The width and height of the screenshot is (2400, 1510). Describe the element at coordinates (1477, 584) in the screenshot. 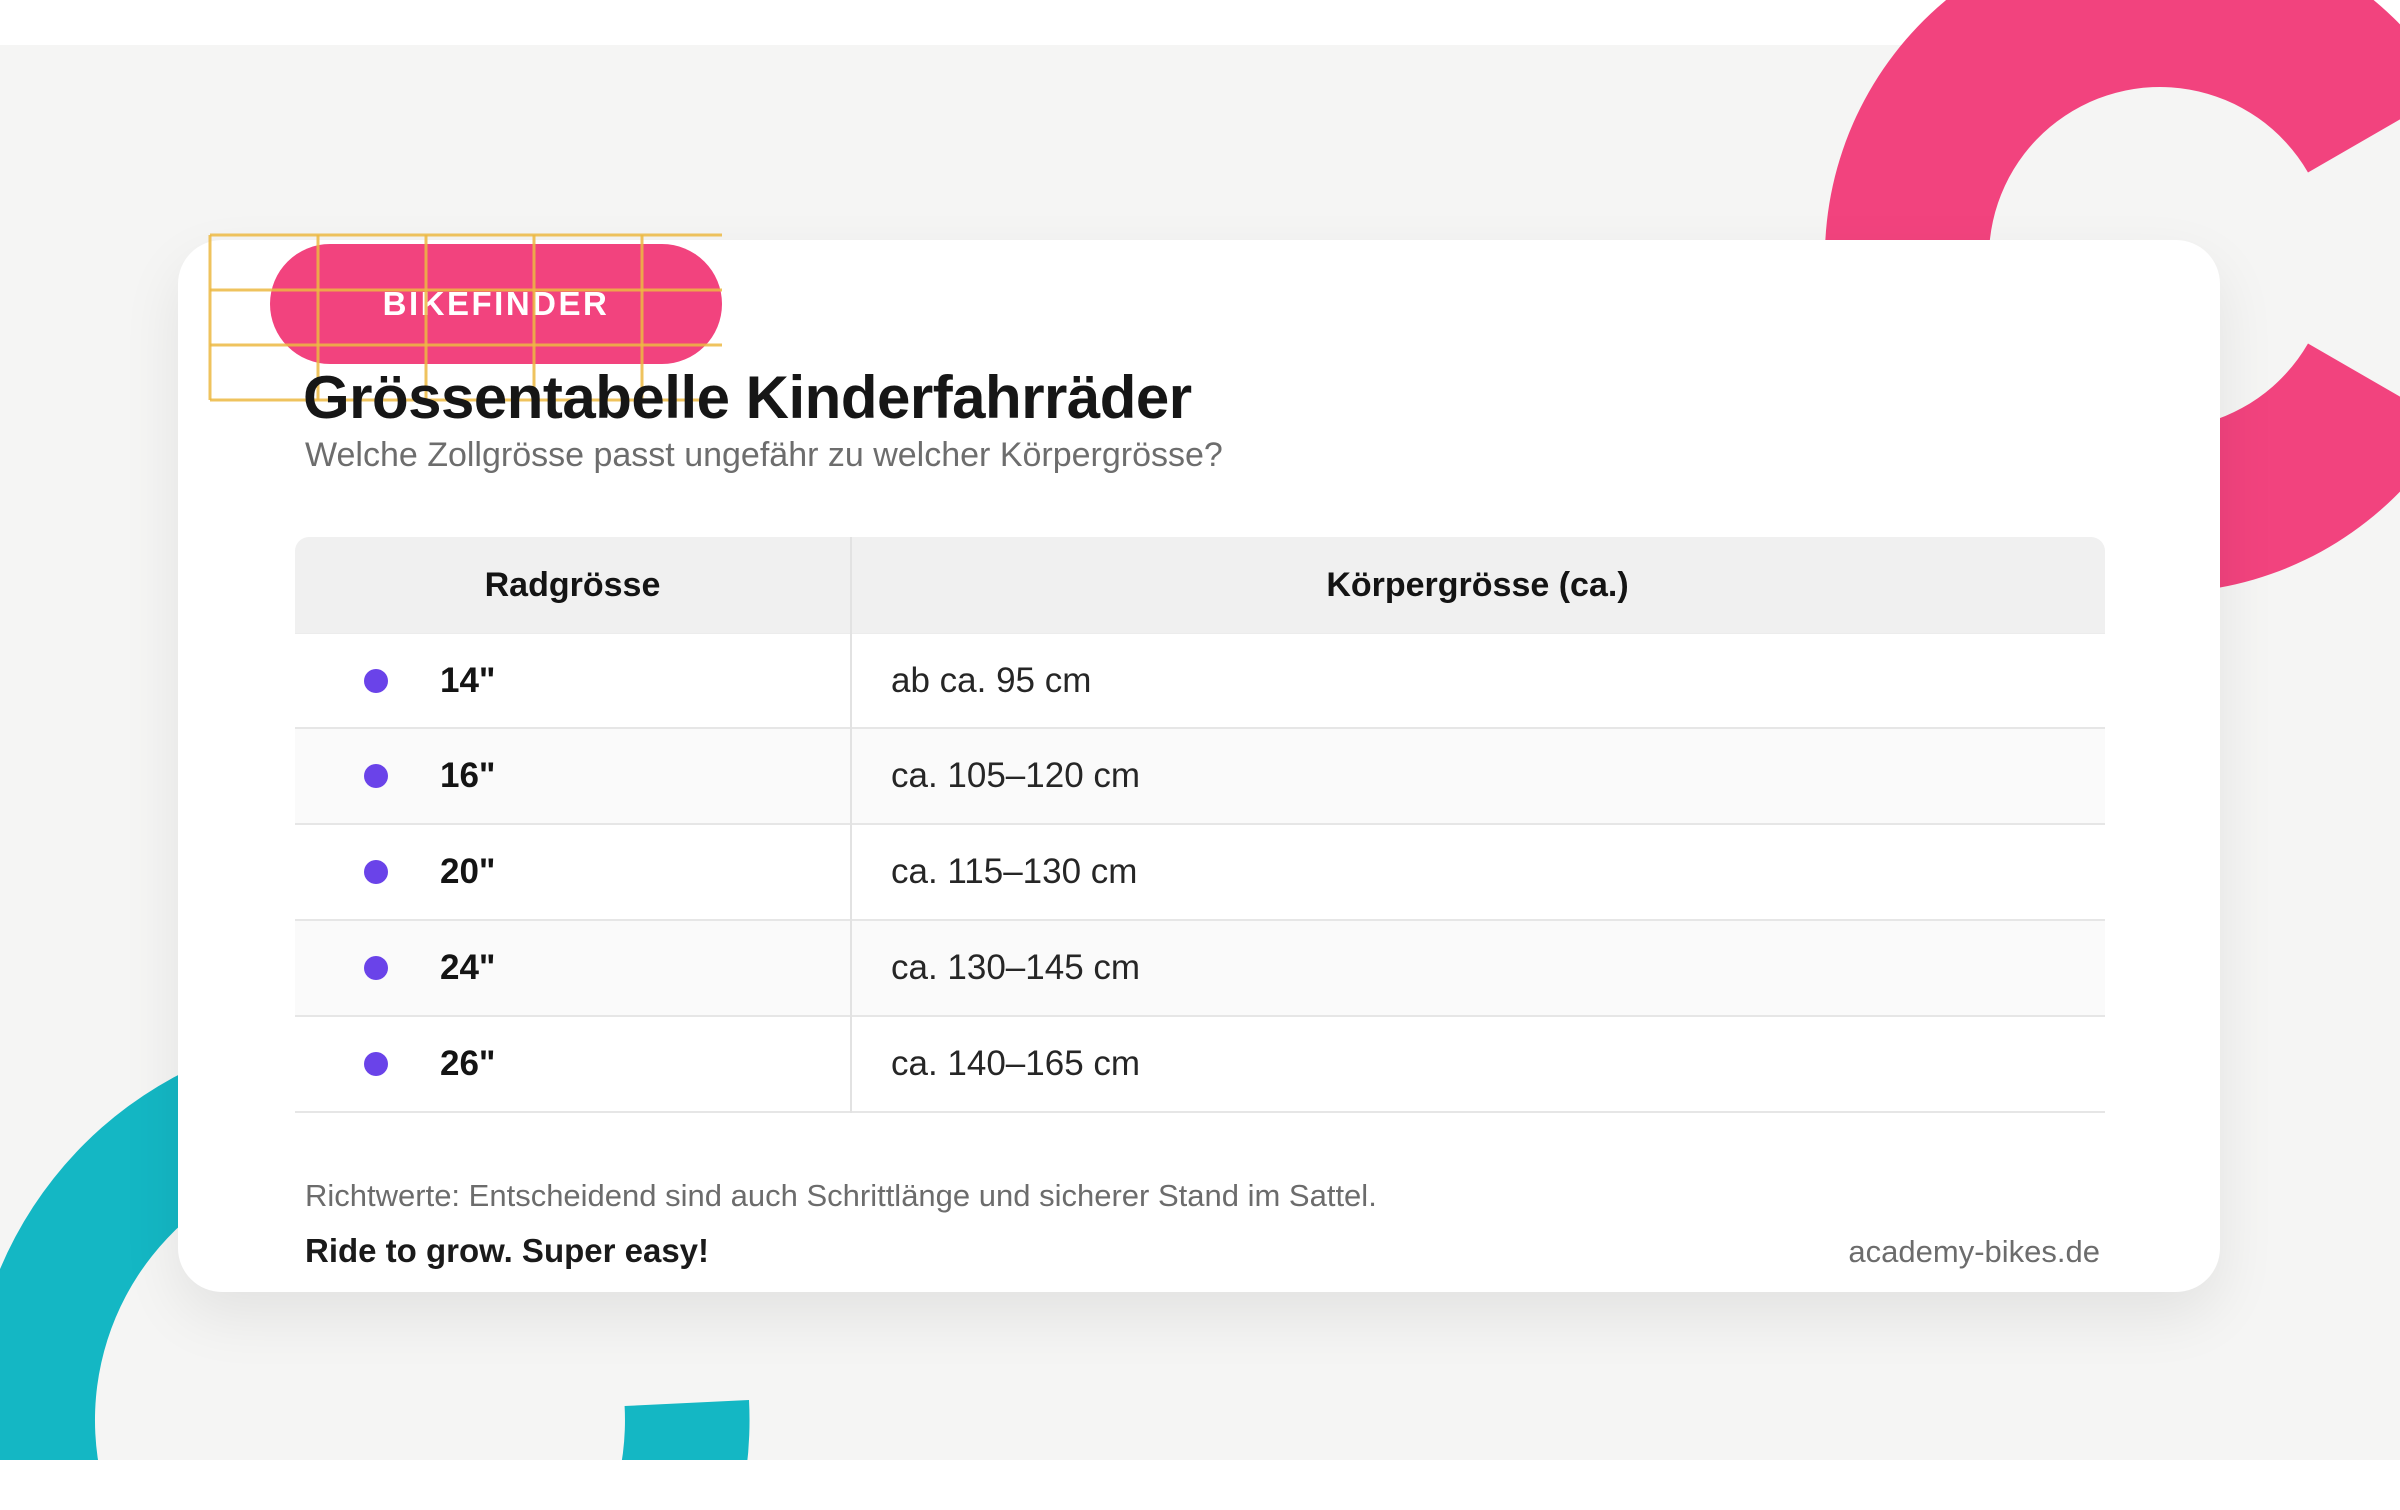

I see `column-header-body-height: Körpergrösse (ca.)` at that location.